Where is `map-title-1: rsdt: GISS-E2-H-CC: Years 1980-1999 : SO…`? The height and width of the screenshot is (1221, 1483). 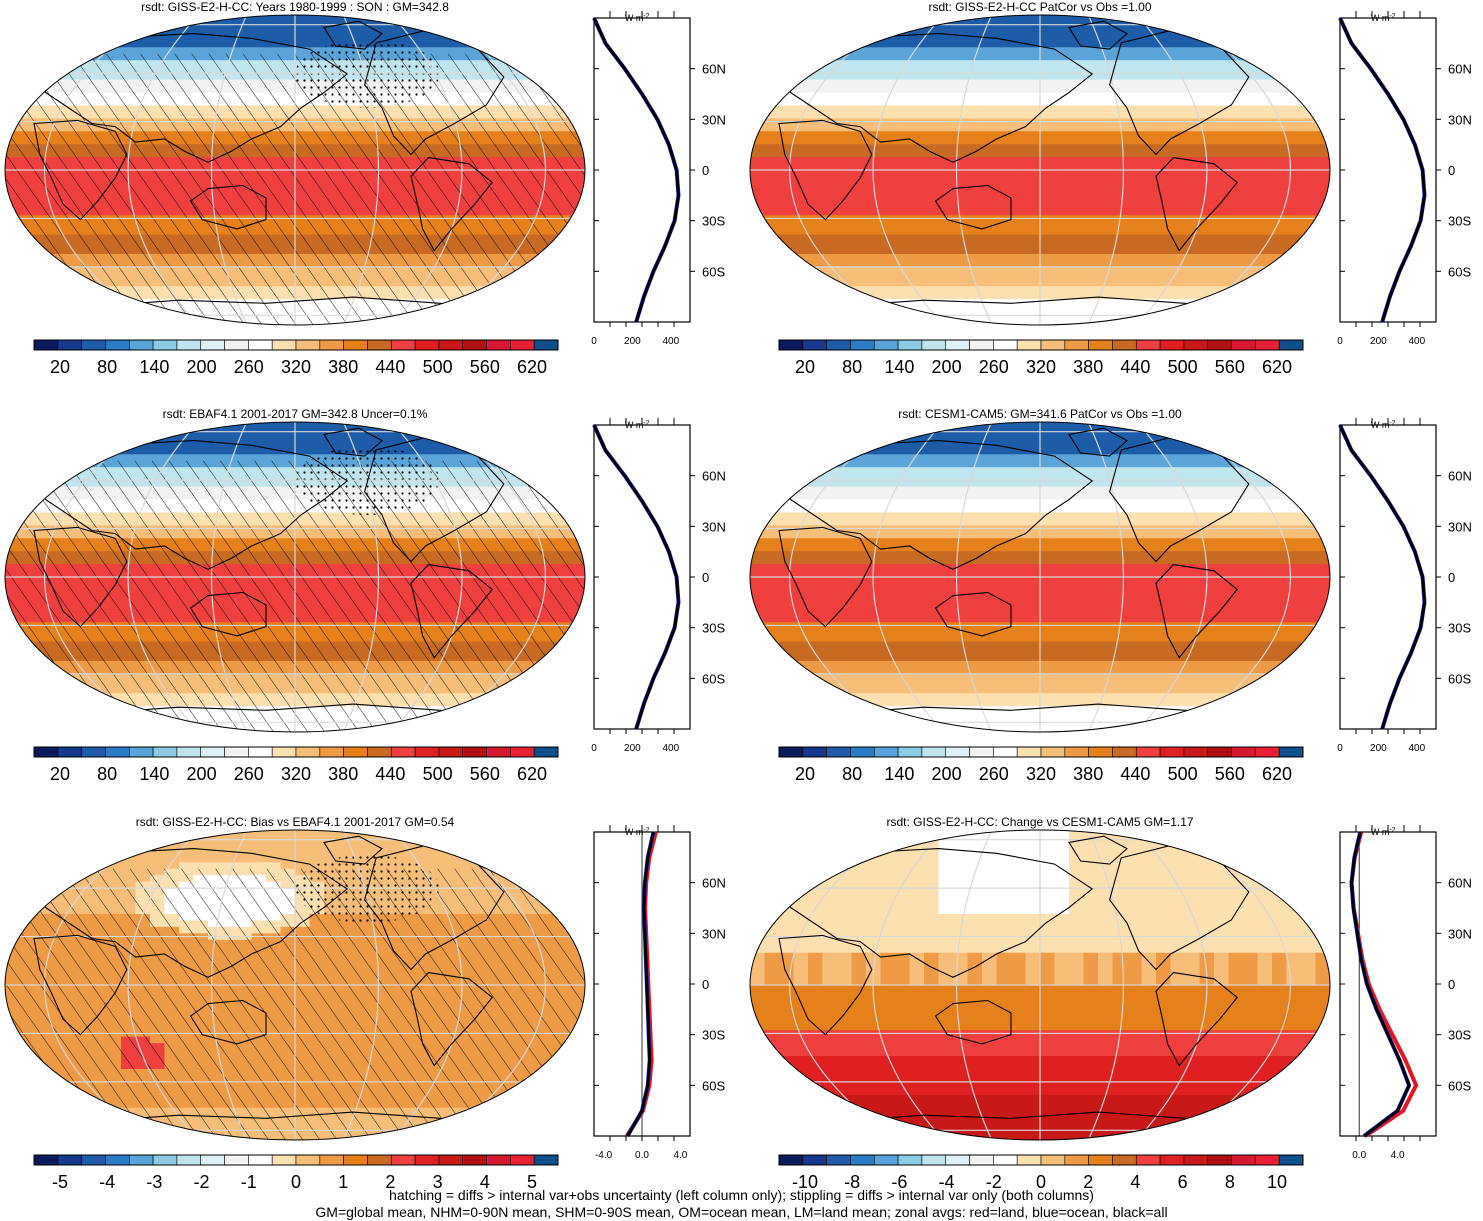
map-title-1: rsdt: GISS-E2-H-CC: Years 1980-1999 : SO… is located at coordinates (295, 7).